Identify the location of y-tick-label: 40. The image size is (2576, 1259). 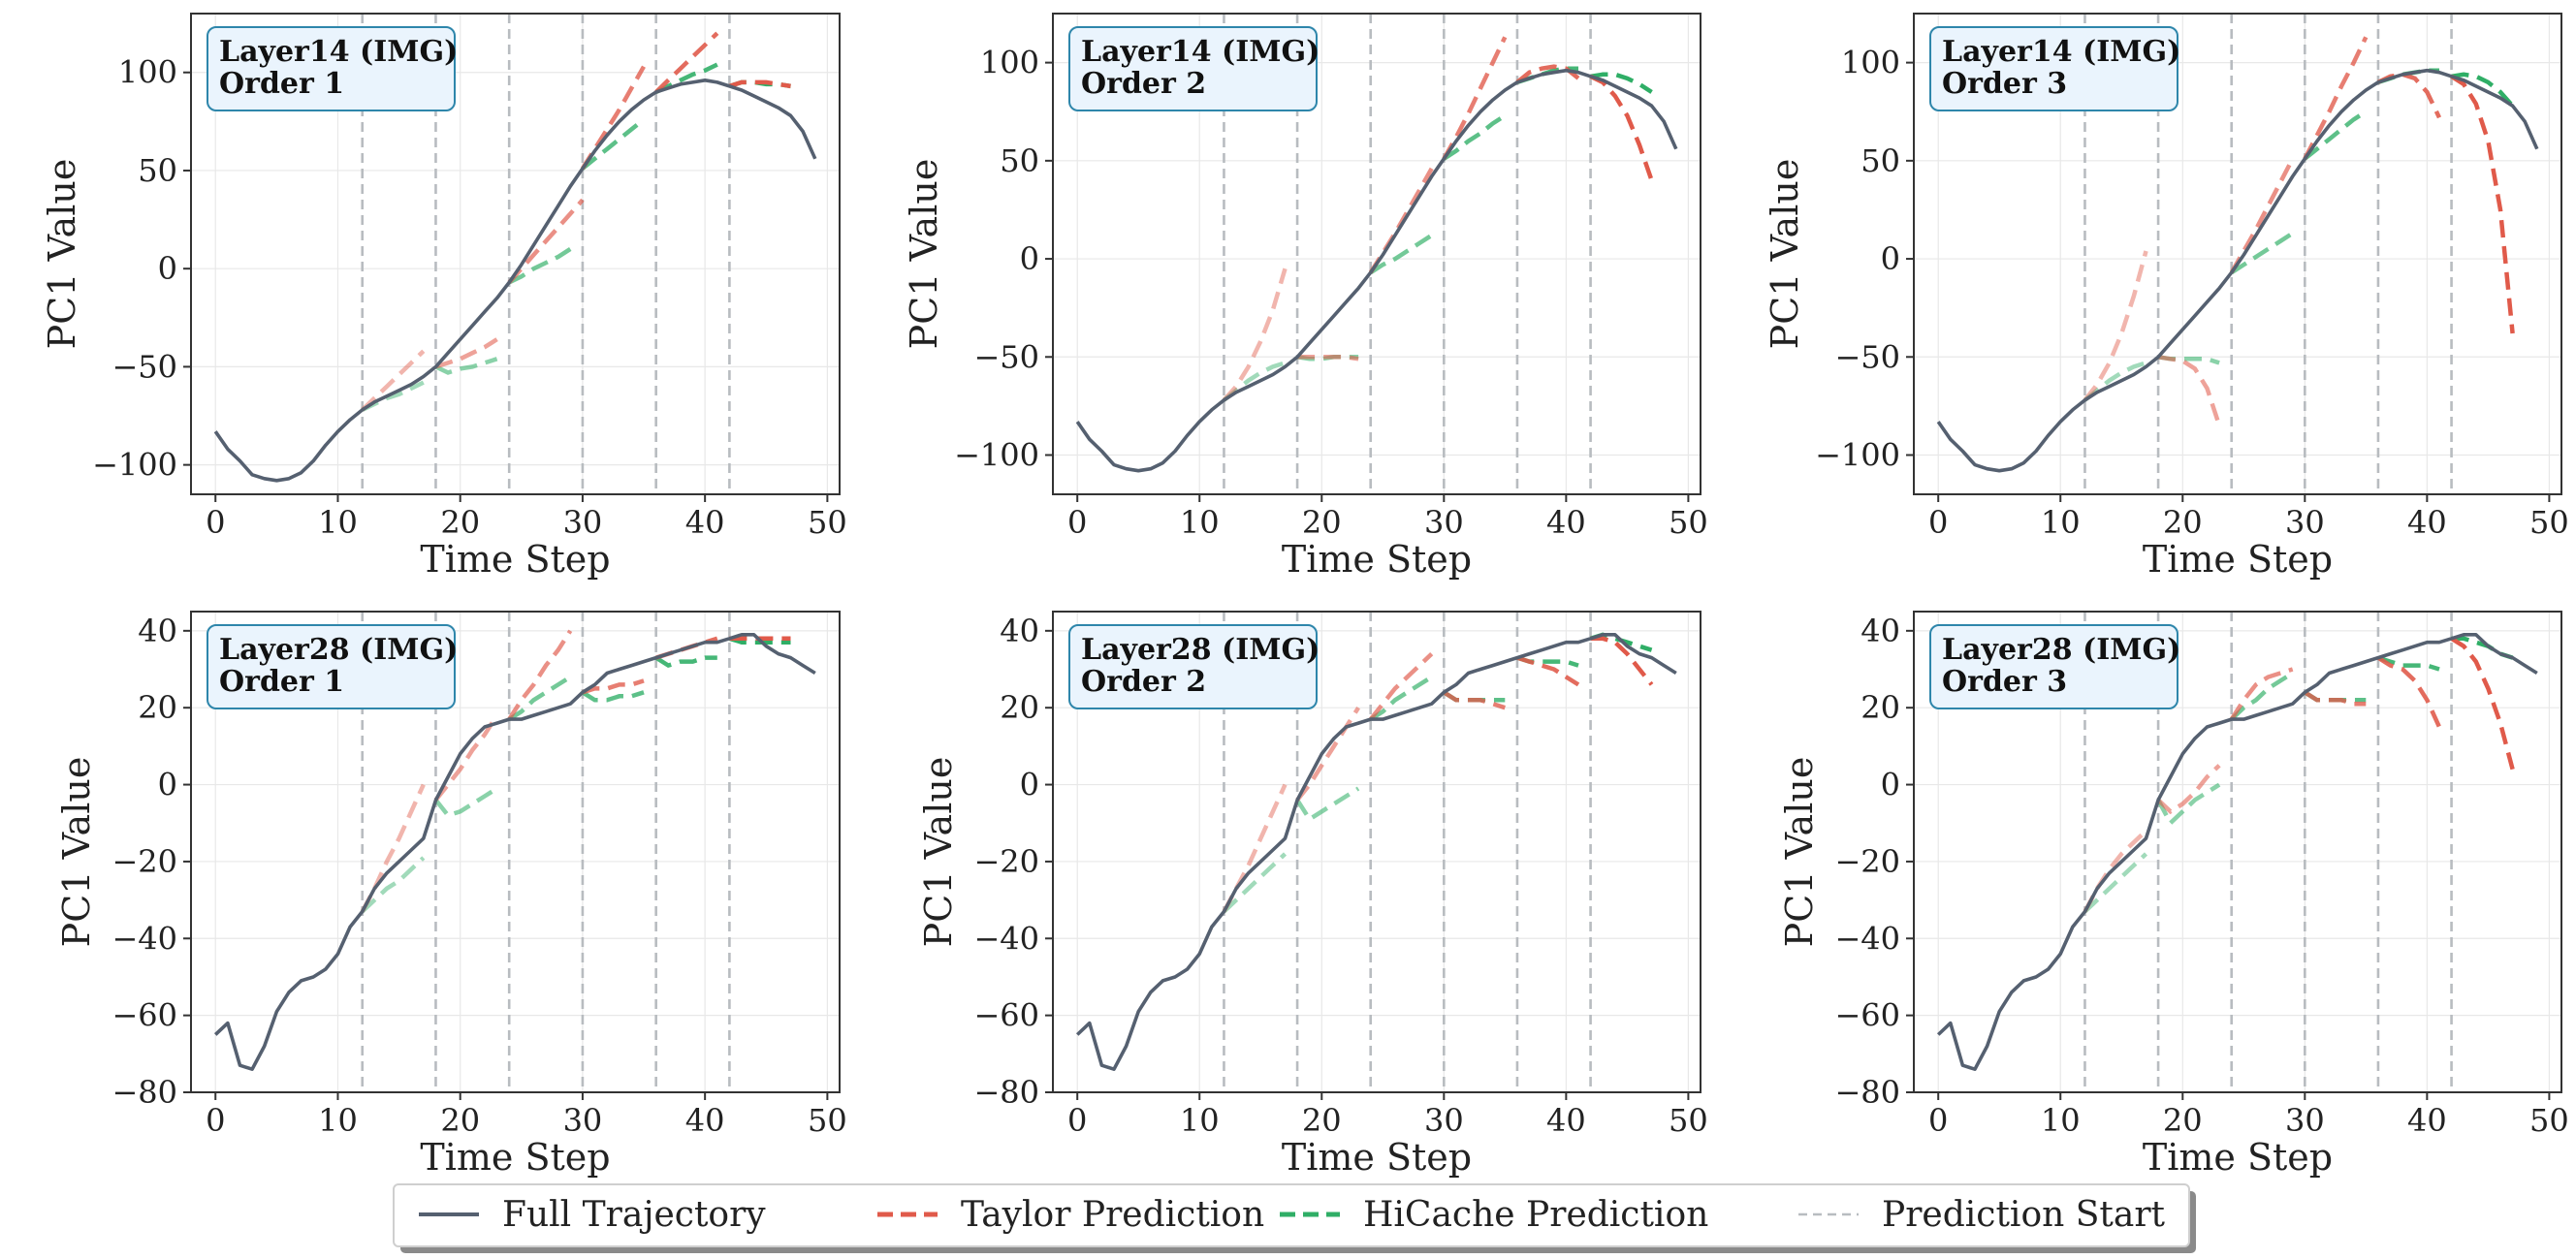
(158, 631).